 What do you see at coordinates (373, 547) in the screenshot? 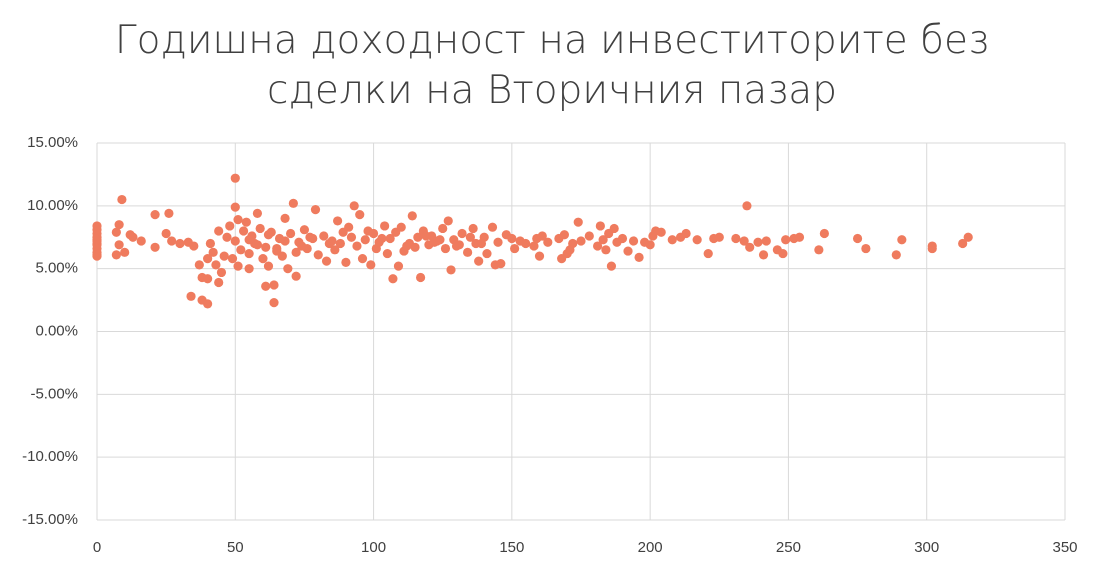
I see `x-tick-label: 100` at bounding box center [373, 547].